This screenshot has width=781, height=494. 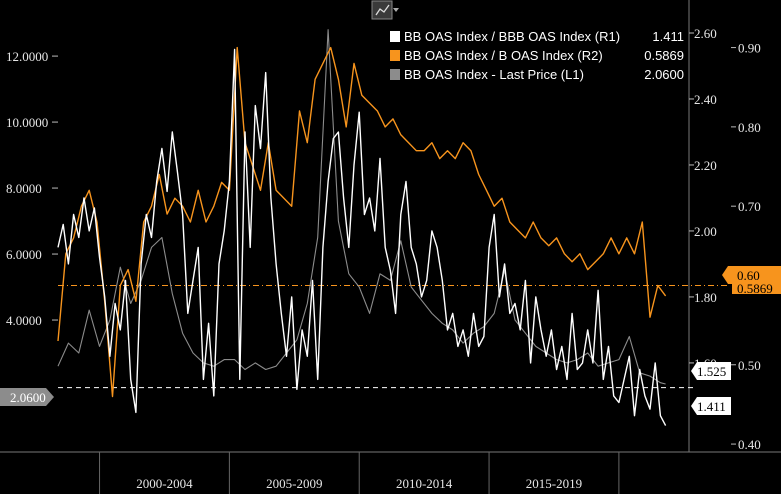 What do you see at coordinates (24, 188) in the screenshot?
I see `left-tick-label-2: 8.0000` at bounding box center [24, 188].